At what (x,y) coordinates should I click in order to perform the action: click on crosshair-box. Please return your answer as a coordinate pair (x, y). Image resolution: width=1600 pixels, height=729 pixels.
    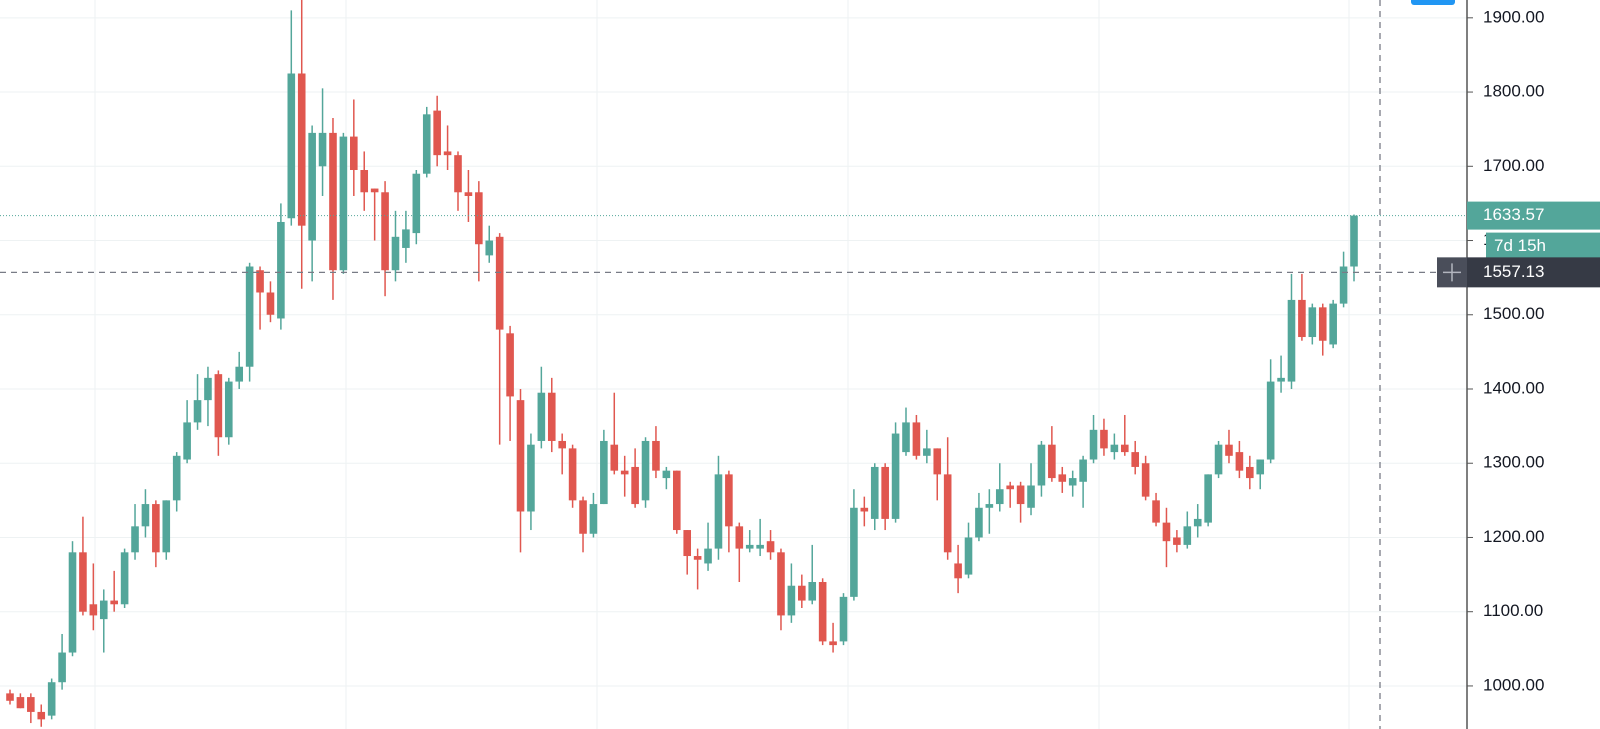
    Looking at the image, I should click on (1533, 272).